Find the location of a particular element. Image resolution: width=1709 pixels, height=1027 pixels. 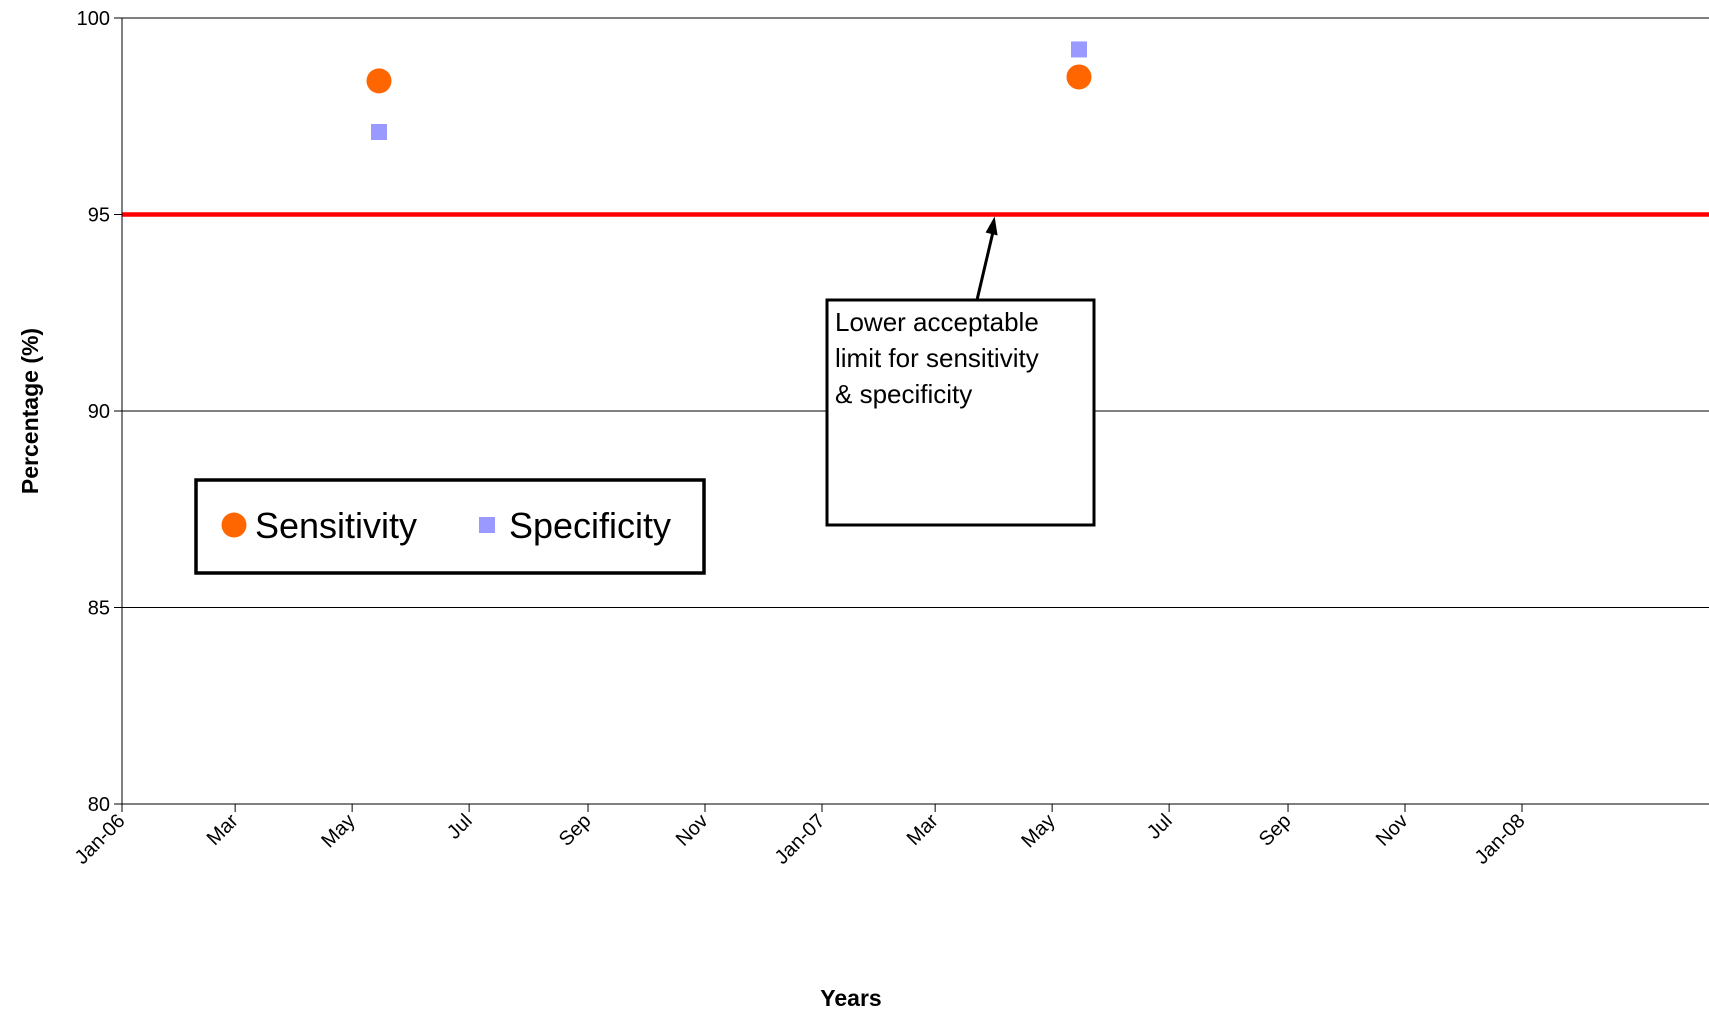

legend-box is located at coordinates (450, 526).